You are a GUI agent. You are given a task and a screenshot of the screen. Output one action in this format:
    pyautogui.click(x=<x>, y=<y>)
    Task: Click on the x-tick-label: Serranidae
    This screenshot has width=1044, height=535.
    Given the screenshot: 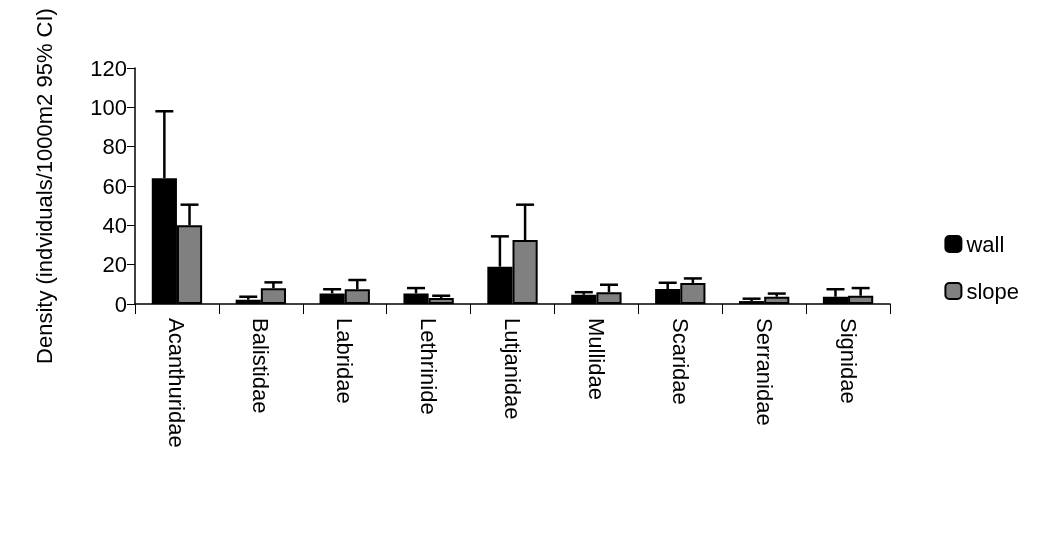 What is the action you would take?
    pyautogui.click(x=764, y=372)
    